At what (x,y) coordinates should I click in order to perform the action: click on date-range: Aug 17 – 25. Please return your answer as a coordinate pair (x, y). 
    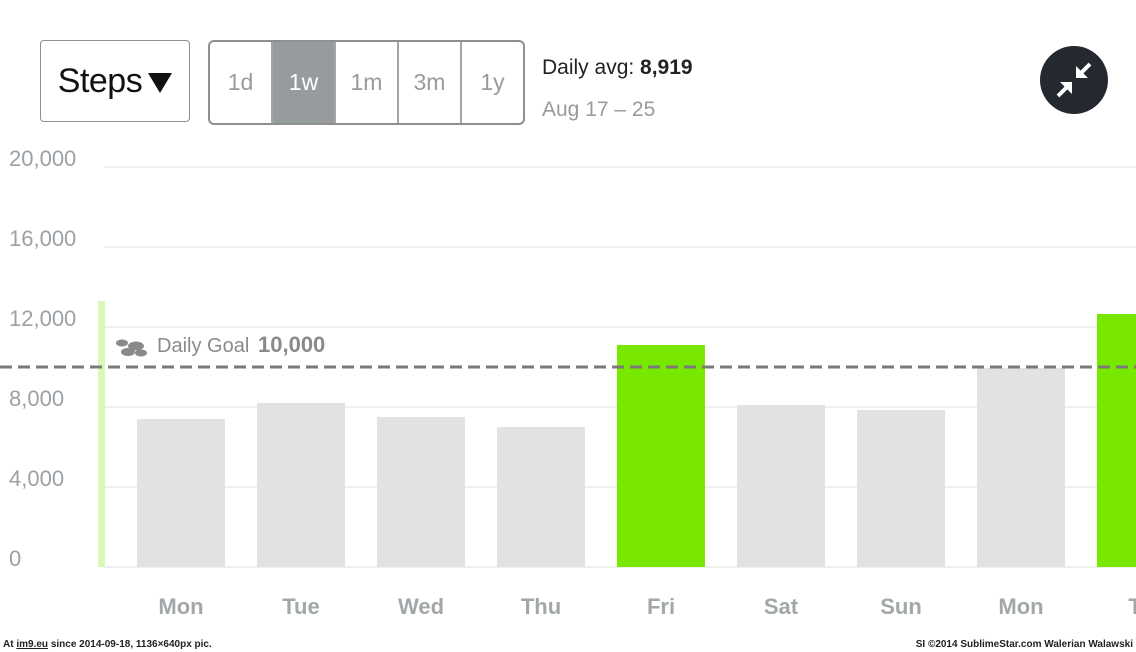
    Looking at the image, I should click on (599, 109).